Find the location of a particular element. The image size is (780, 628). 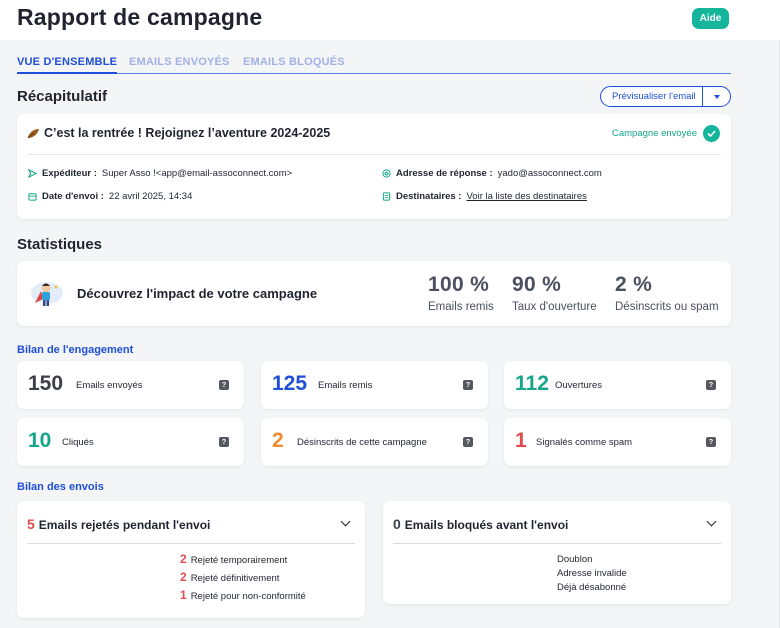

send-icon is located at coordinates (32, 173).